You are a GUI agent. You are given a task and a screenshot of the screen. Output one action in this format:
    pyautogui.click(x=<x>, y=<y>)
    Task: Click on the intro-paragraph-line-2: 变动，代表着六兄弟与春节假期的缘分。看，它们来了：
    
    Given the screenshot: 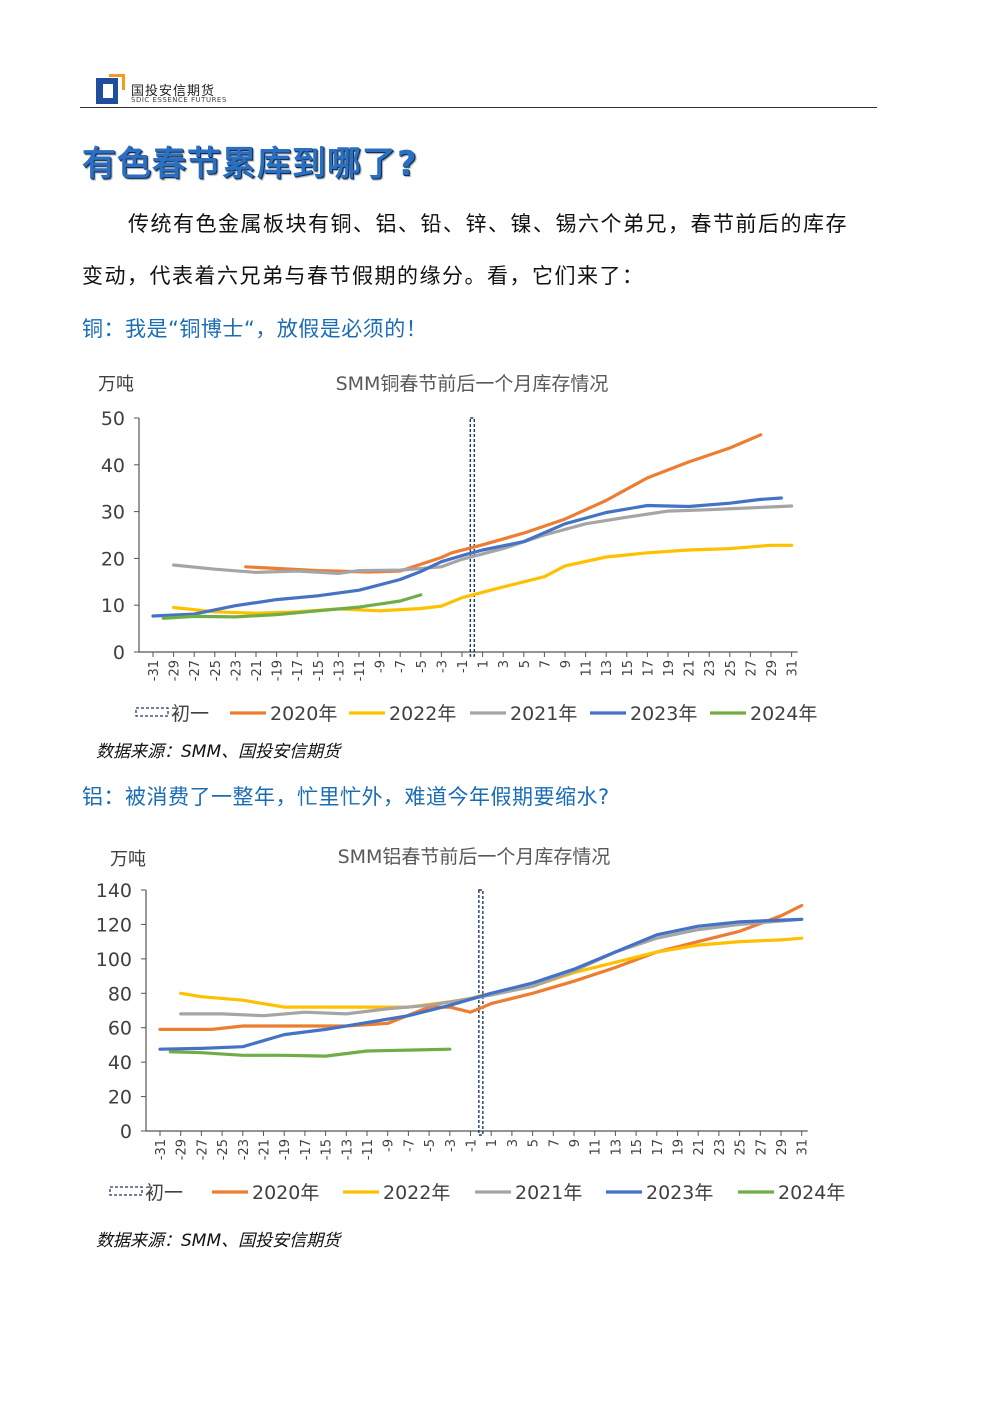 What is the action you would take?
    pyautogui.click(x=363, y=276)
    